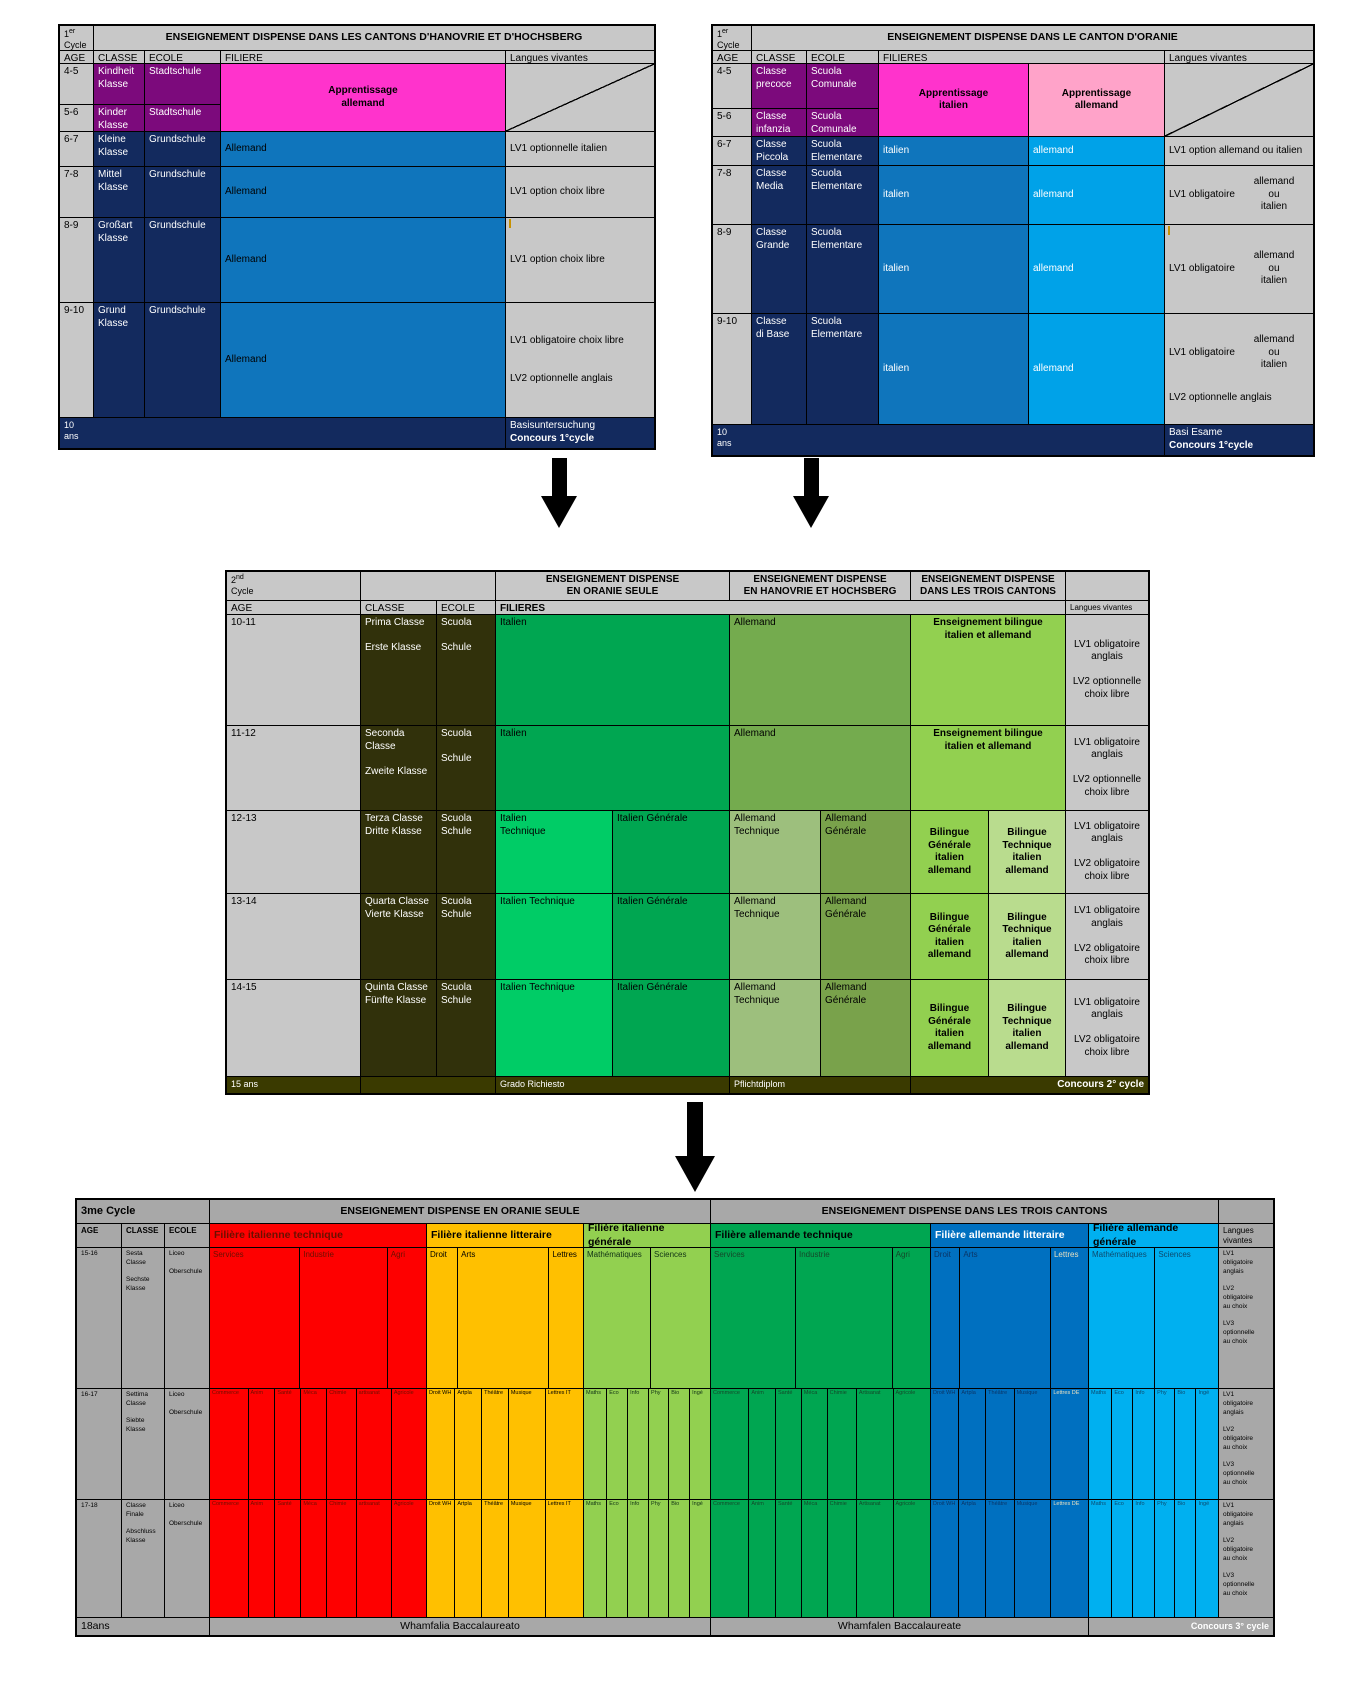  I want to click on classe-cell: Prima Classe Erste Klasse, so click(398, 670).